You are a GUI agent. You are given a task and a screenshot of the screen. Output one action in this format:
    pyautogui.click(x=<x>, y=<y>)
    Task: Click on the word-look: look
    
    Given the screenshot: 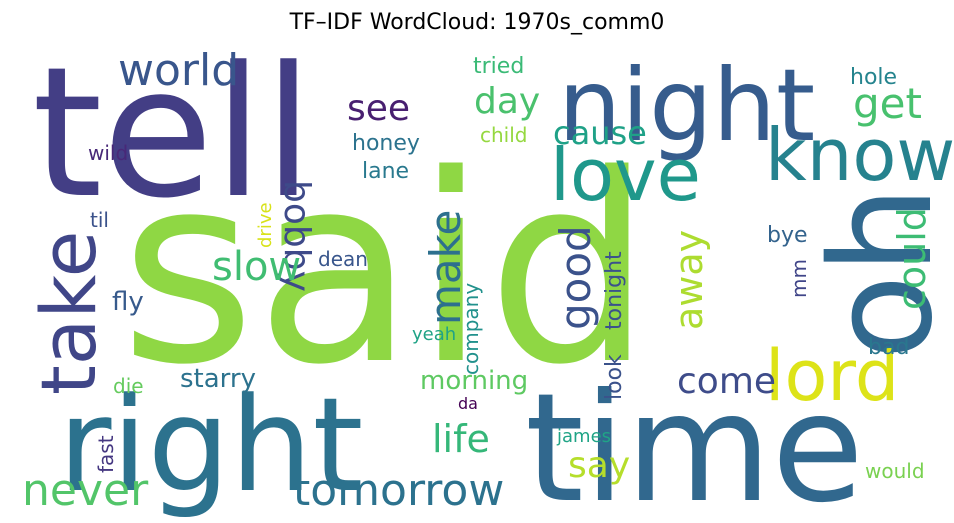 What is the action you would take?
    pyautogui.click(x=614, y=377)
    